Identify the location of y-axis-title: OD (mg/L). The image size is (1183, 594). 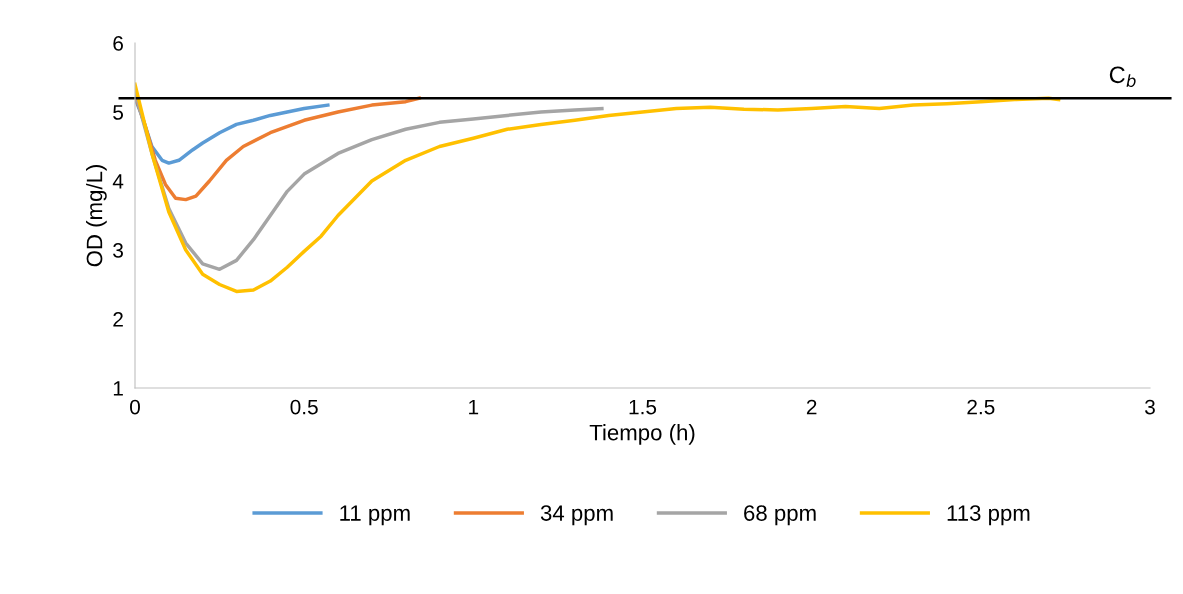
(96, 216).